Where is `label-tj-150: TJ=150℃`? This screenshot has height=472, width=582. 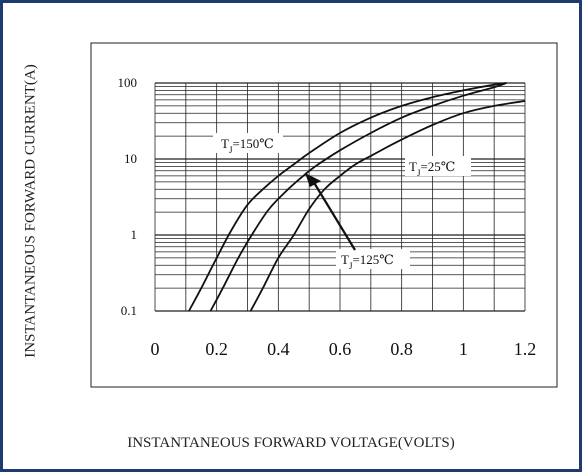
label-tj-150: TJ=150℃ is located at coordinates (248, 144).